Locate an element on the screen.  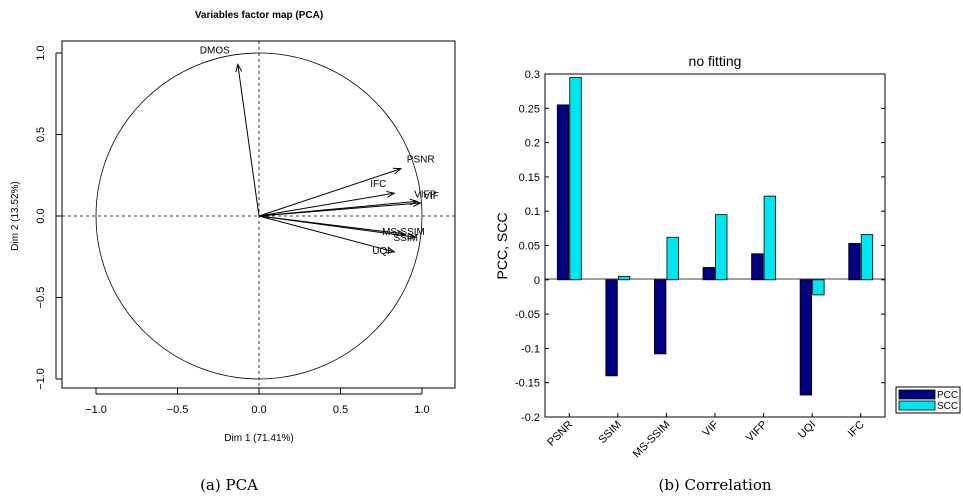
bar-pcc-ifc is located at coordinates (854, 262).